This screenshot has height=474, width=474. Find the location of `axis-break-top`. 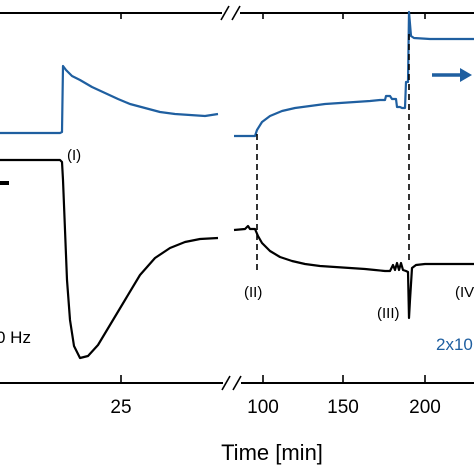

axis-break-top is located at coordinates (230, 13).